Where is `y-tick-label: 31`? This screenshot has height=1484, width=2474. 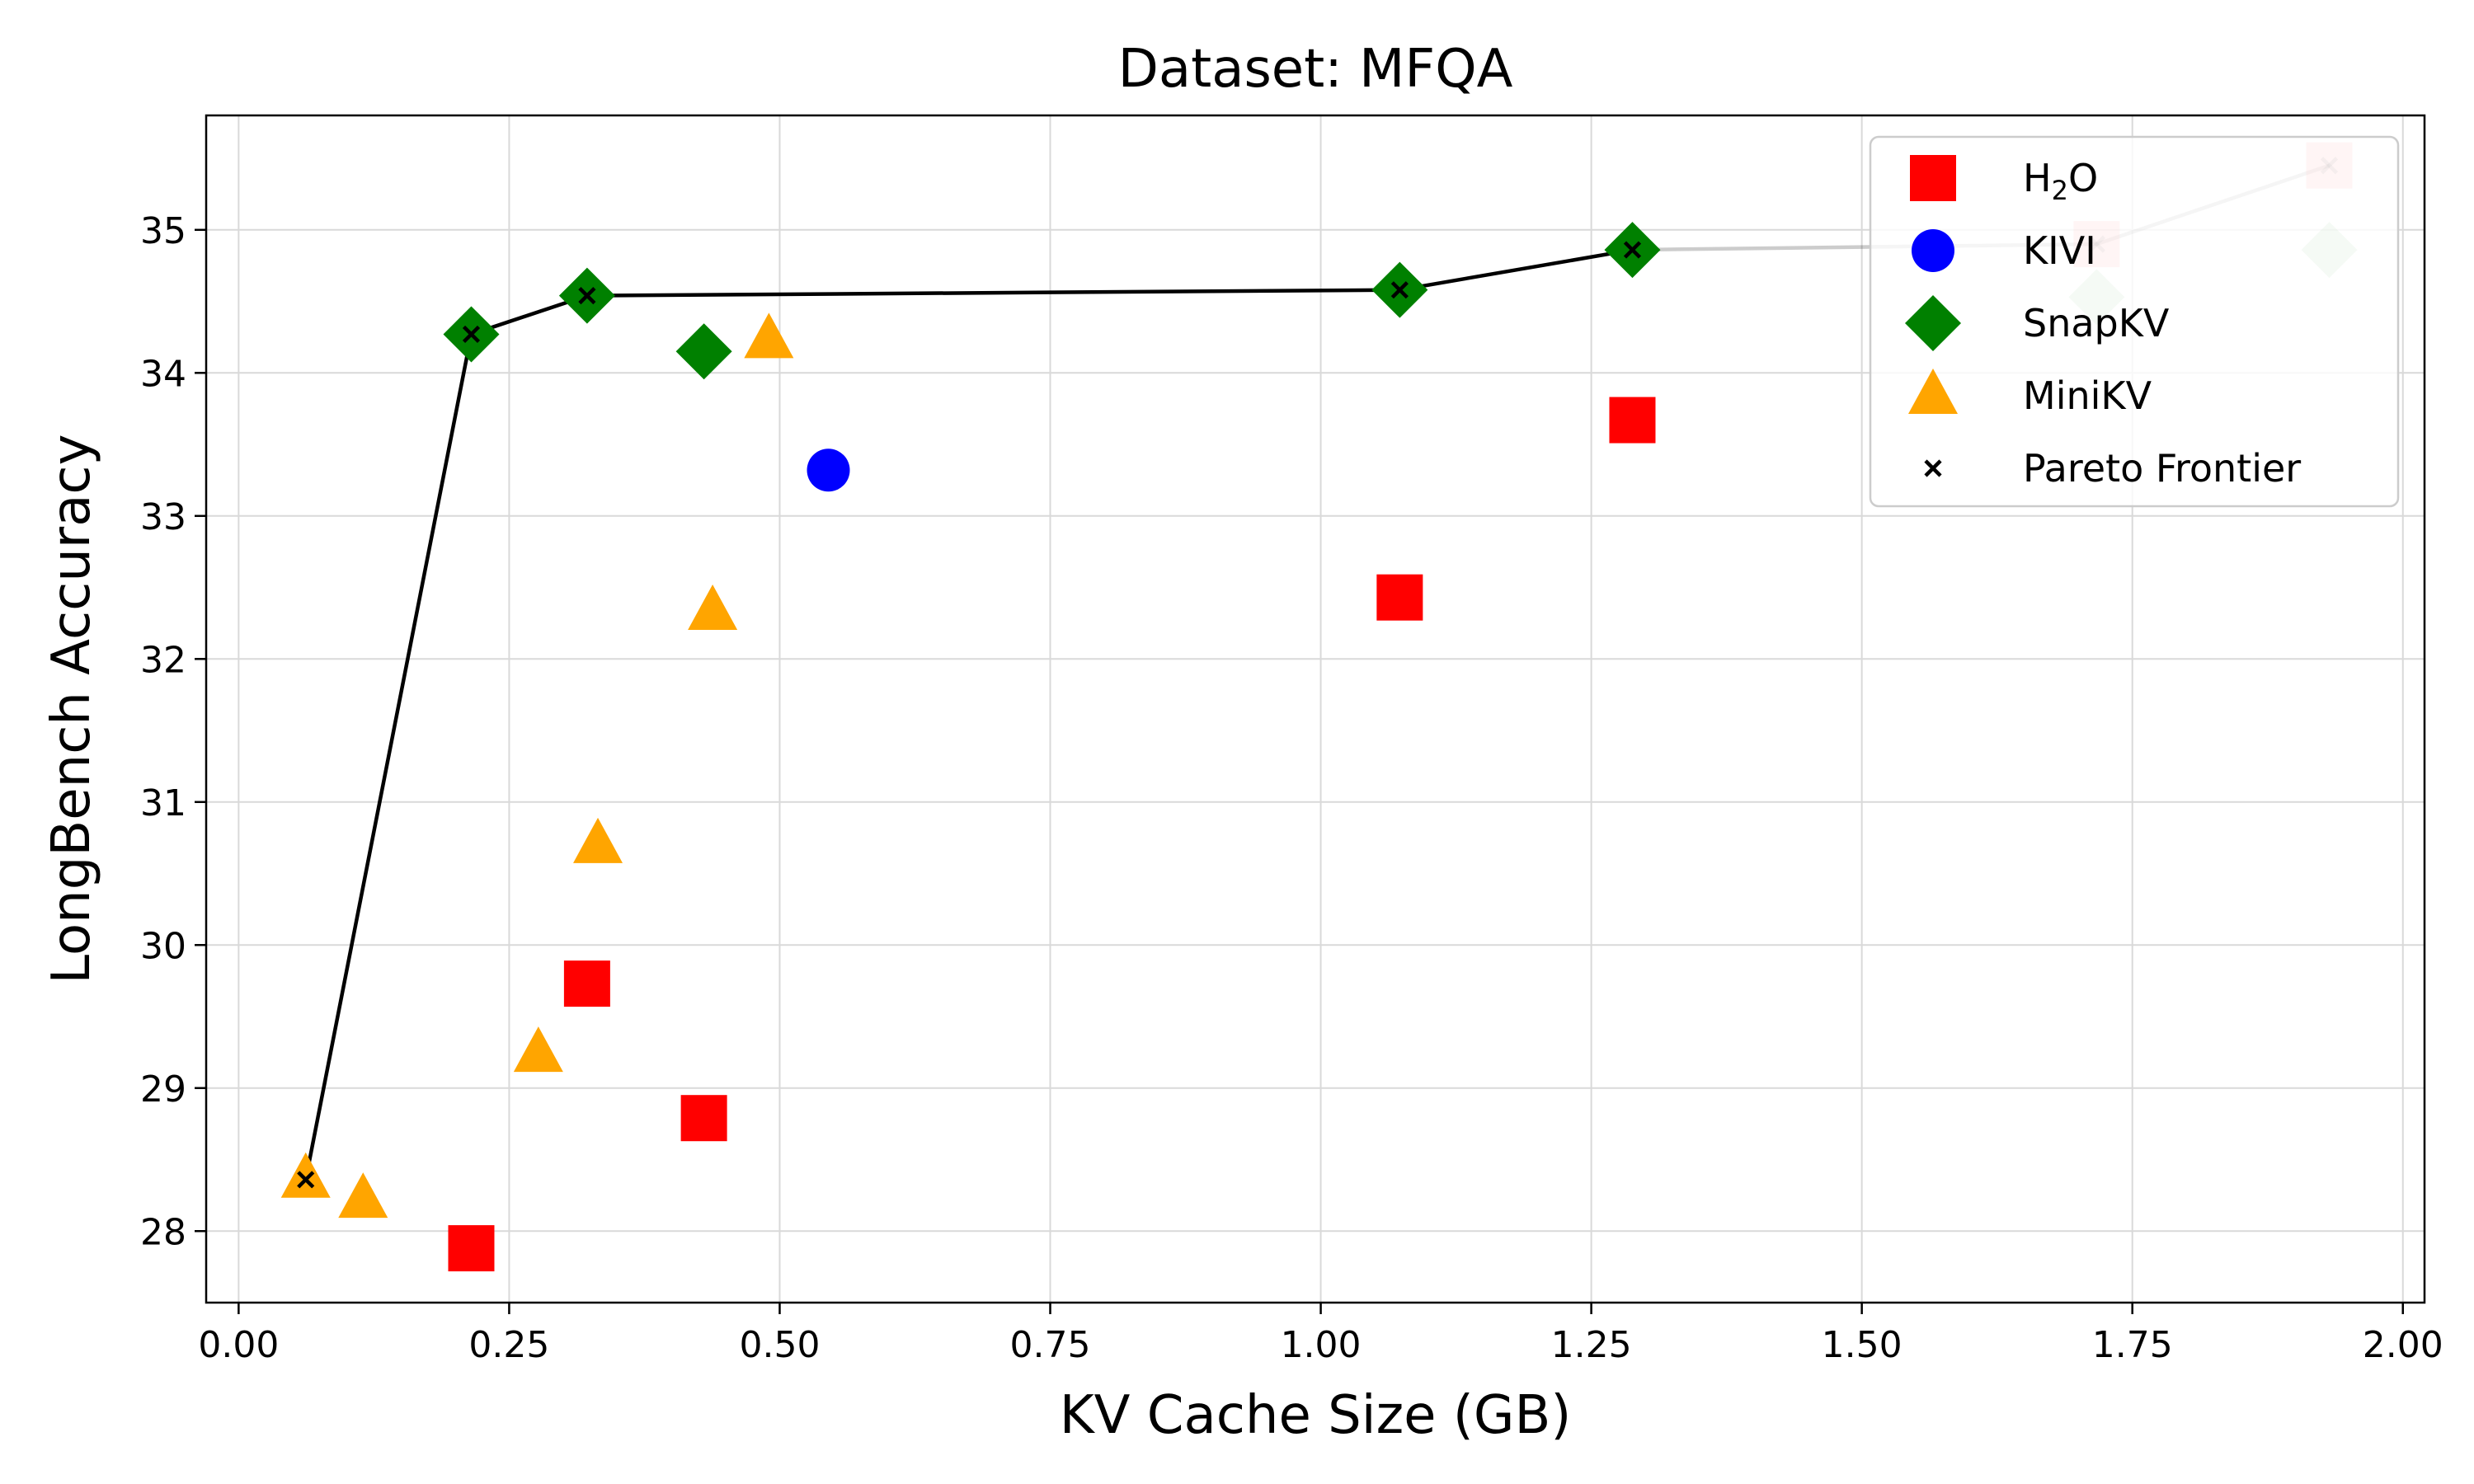
y-tick-label: 31 is located at coordinates (163, 803).